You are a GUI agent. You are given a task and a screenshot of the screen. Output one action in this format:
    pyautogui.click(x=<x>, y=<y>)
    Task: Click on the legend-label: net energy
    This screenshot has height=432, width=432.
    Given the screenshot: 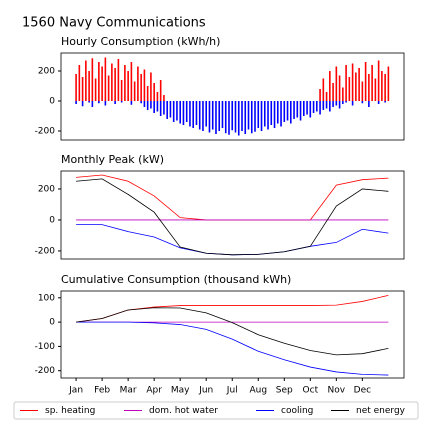 What is the action you would take?
    pyautogui.click(x=381, y=411)
    